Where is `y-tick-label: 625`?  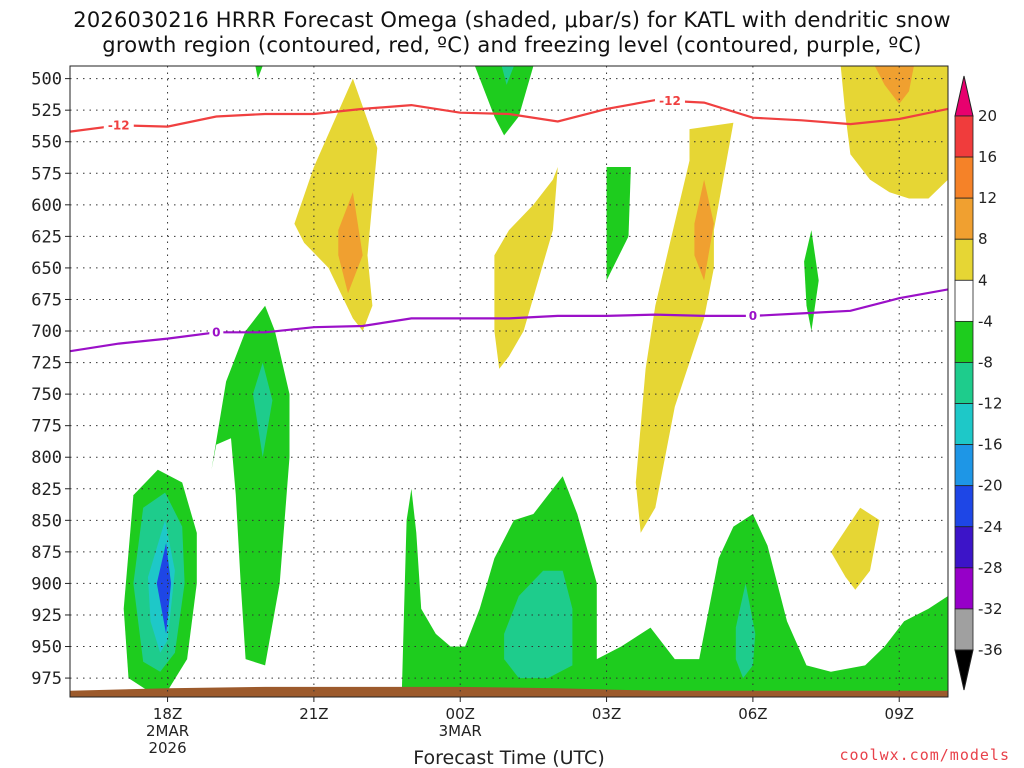 y-tick-label: 625 is located at coordinates (46, 237).